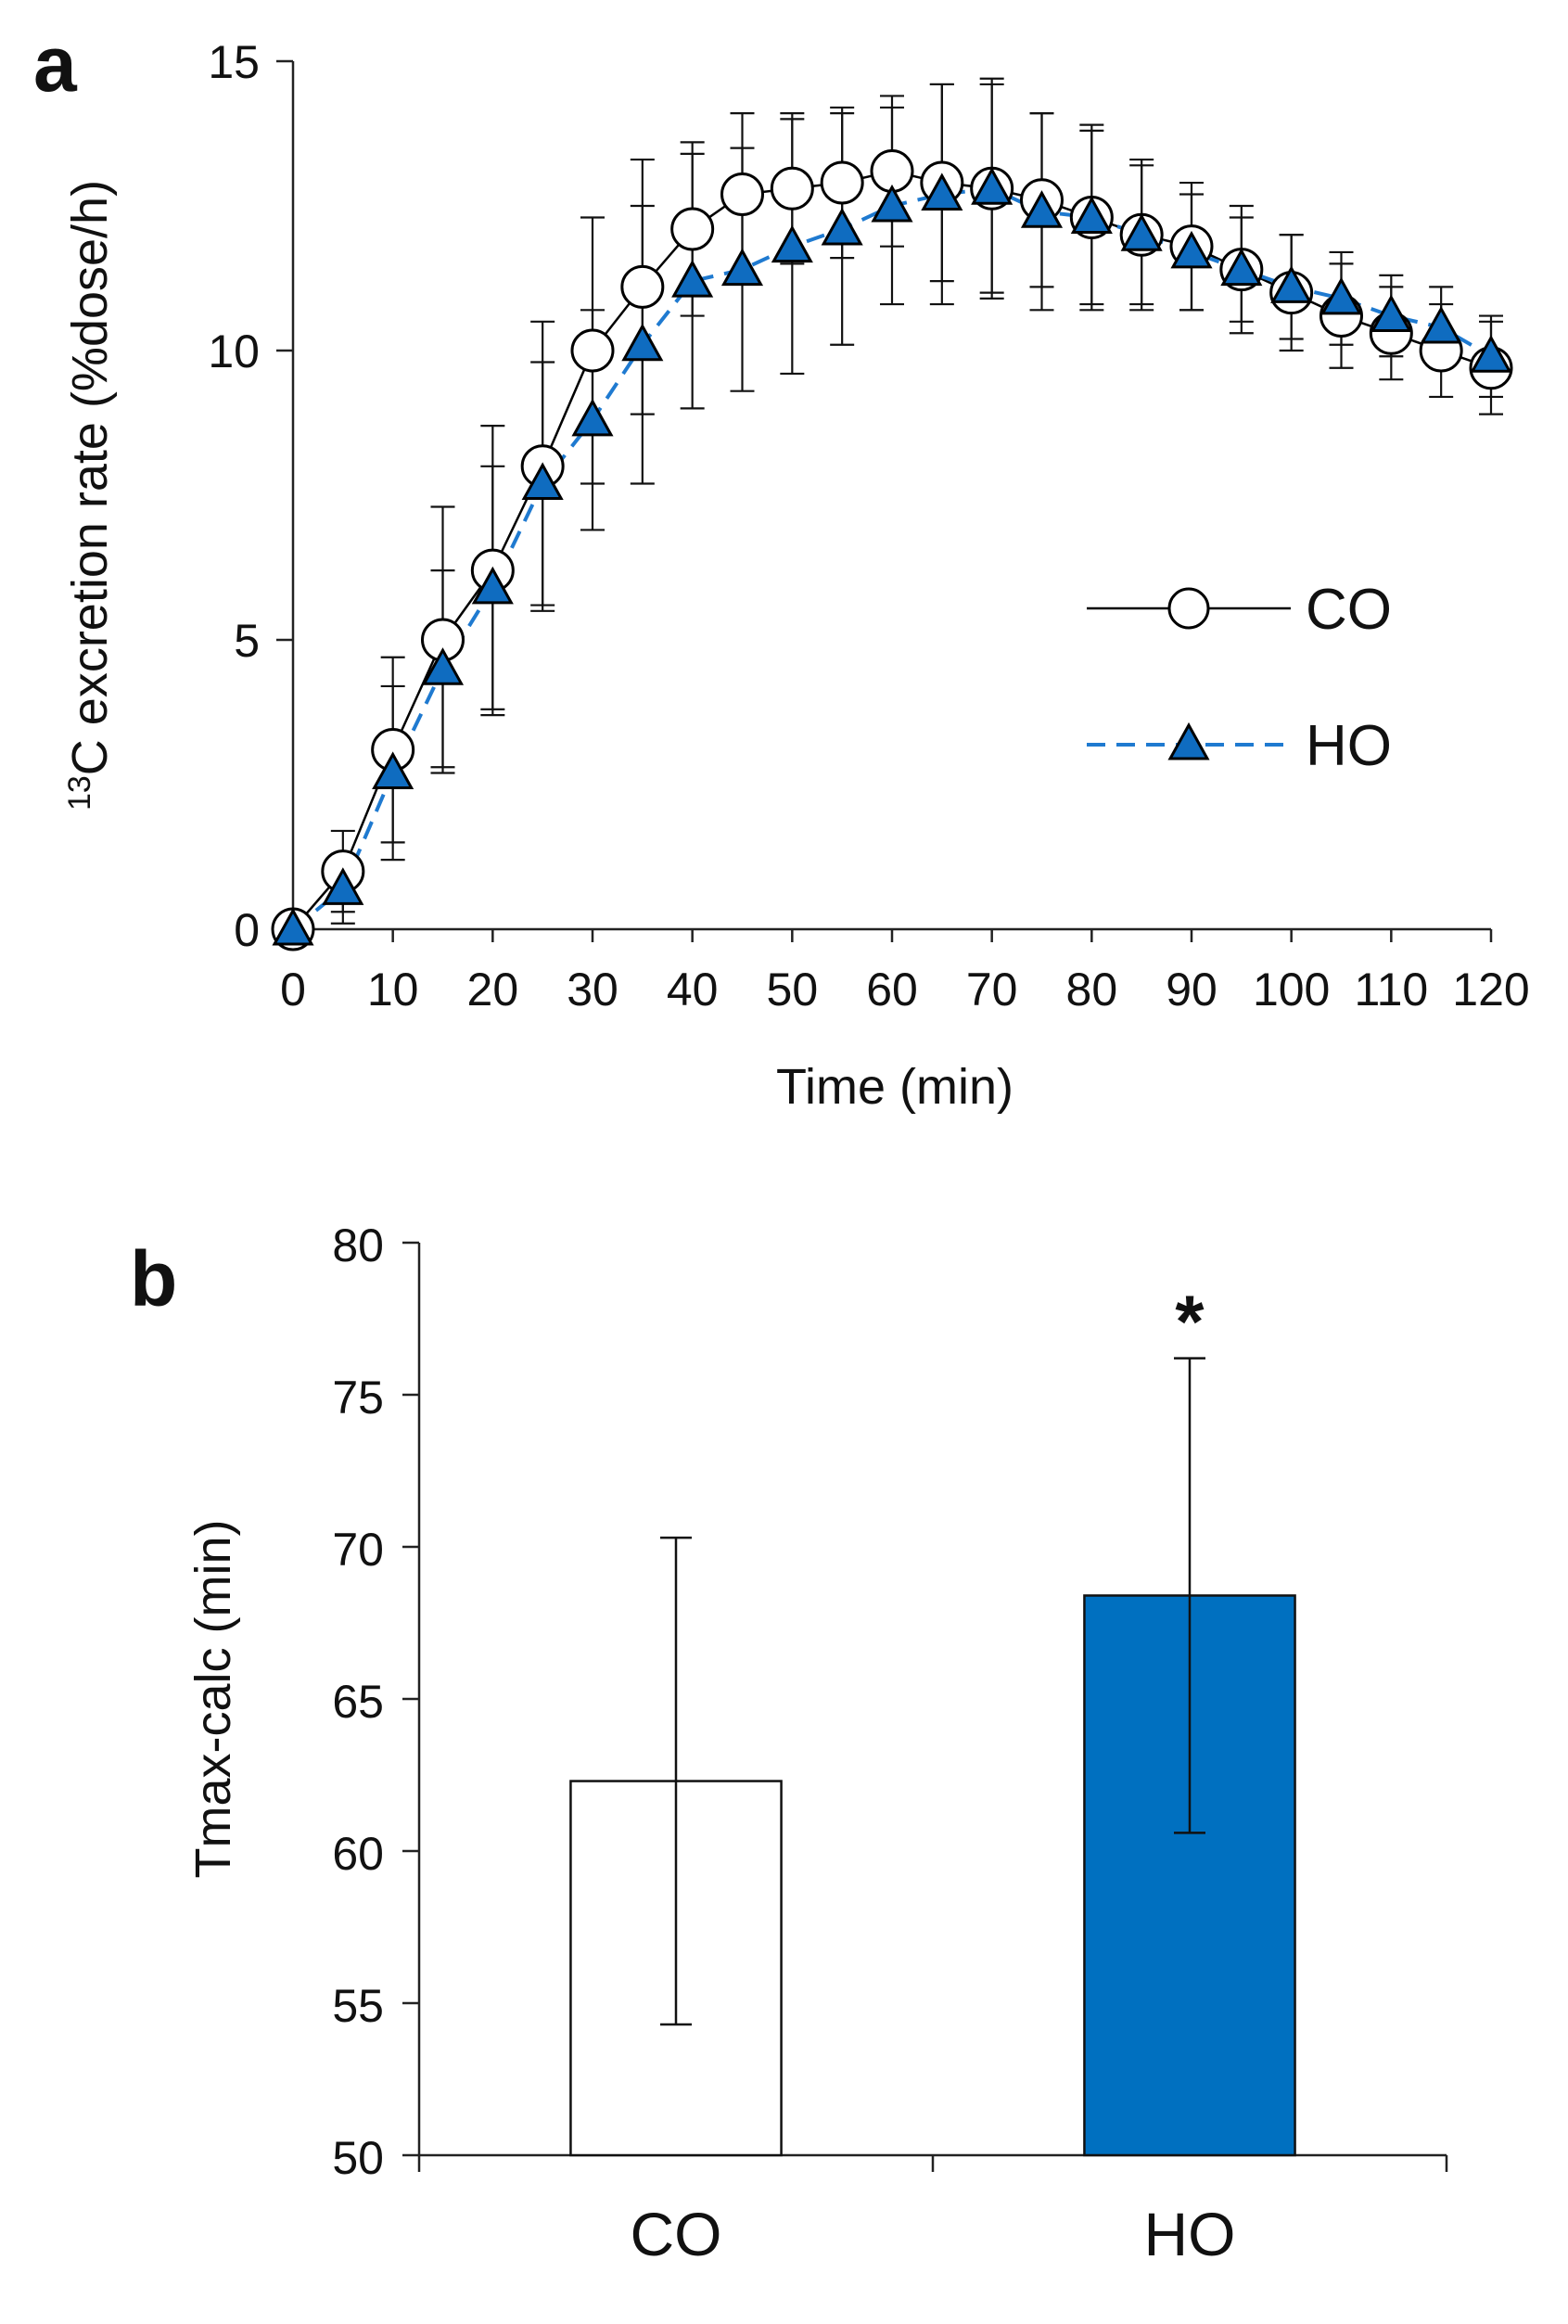 This screenshot has width=1568, height=2324. I want to click on panel-a-legend: CO HO, so click(1239, 678).